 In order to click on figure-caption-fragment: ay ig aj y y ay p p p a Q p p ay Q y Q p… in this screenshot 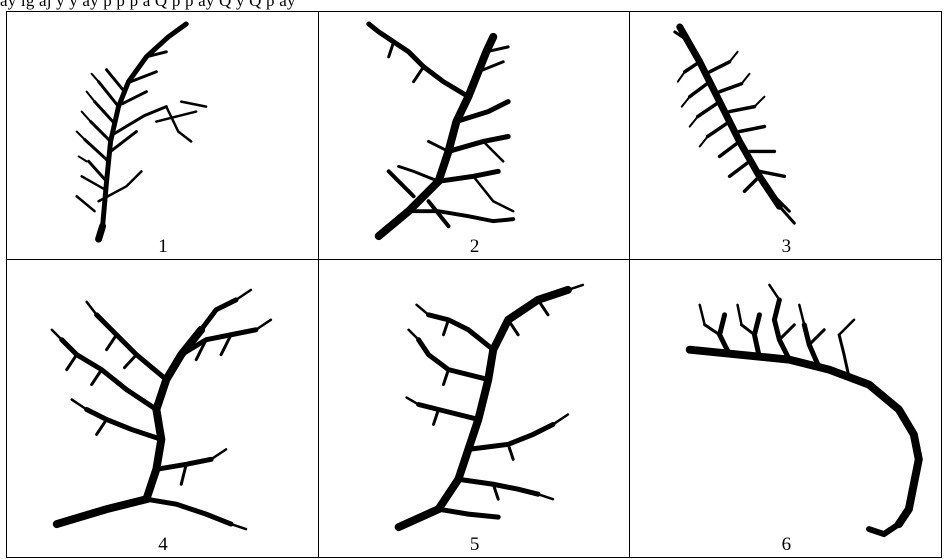, I will do `click(148, 5)`.